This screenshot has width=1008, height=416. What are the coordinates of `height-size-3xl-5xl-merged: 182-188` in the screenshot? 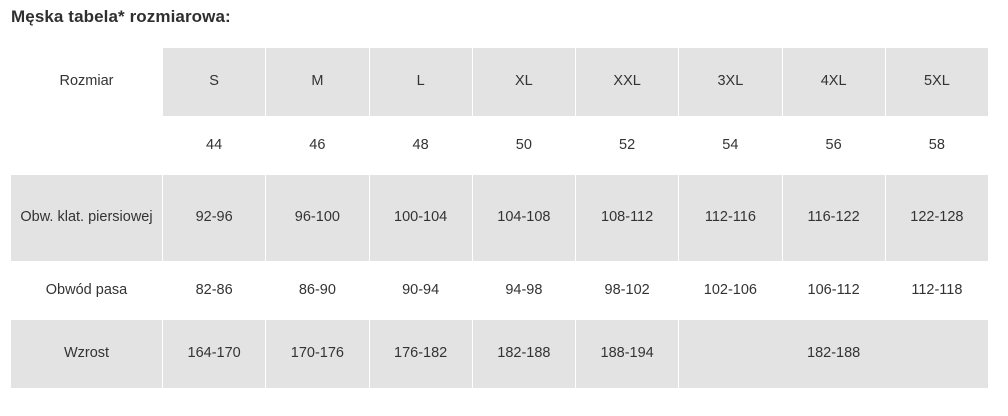 It's located at (833, 354).